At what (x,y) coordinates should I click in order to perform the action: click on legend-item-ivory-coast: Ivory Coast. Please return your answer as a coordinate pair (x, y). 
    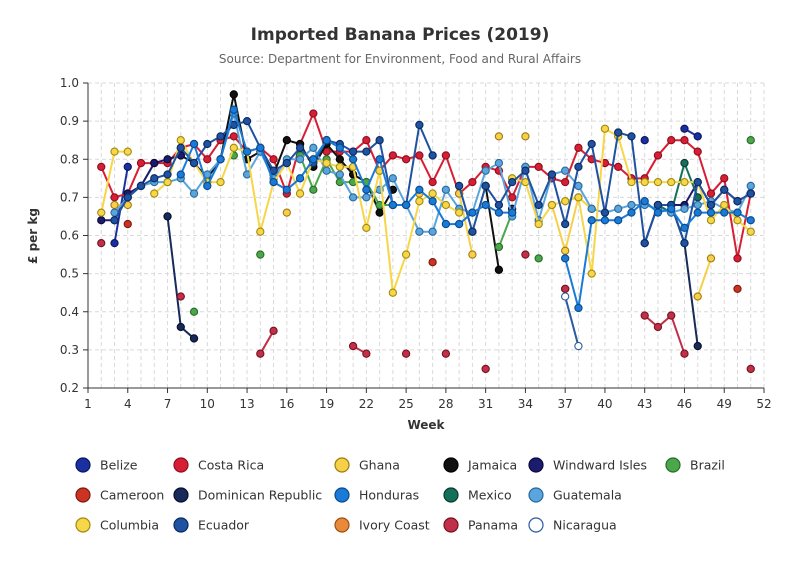
    Looking at the image, I should click on (382, 525).